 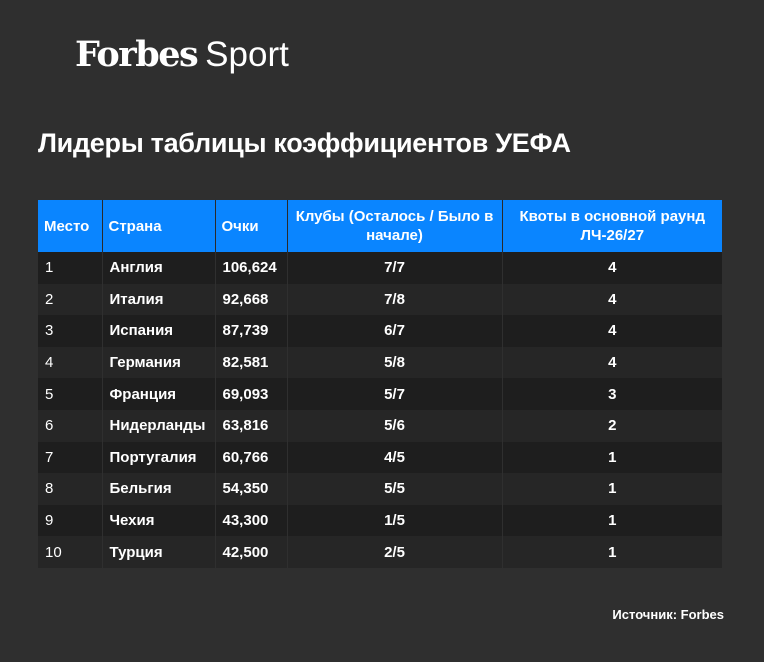 I want to click on cell-rank: 6, so click(x=70, y=425).